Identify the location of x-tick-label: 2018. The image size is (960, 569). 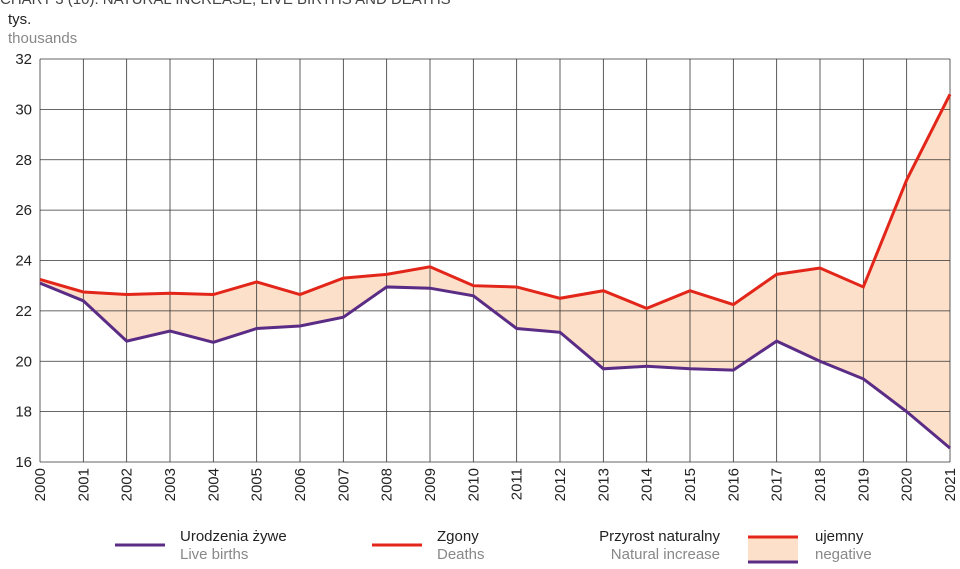
(820, 484).